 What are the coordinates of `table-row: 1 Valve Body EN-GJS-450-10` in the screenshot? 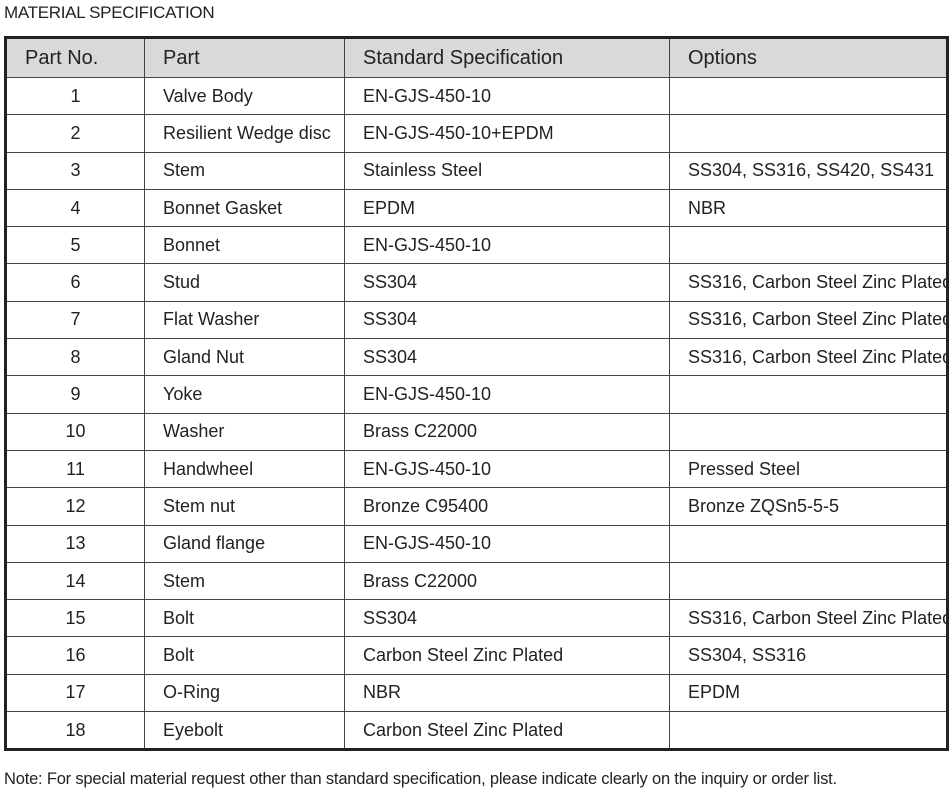 It's located at (476, 96).